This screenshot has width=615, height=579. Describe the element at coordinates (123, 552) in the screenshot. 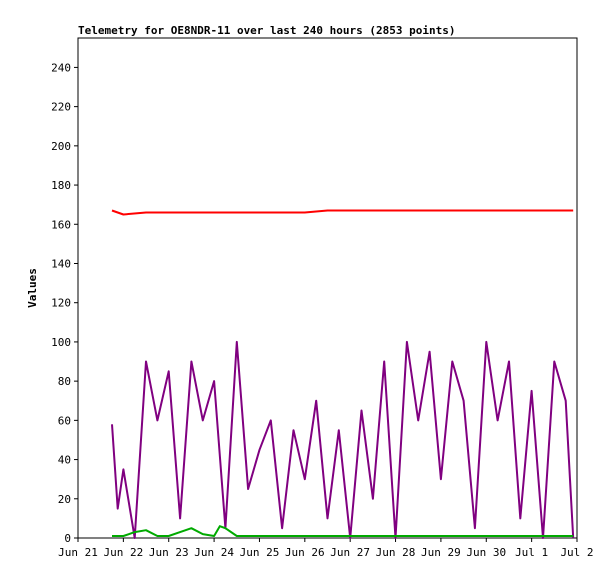

I see `x-tick-label: Jun 22` at that location.